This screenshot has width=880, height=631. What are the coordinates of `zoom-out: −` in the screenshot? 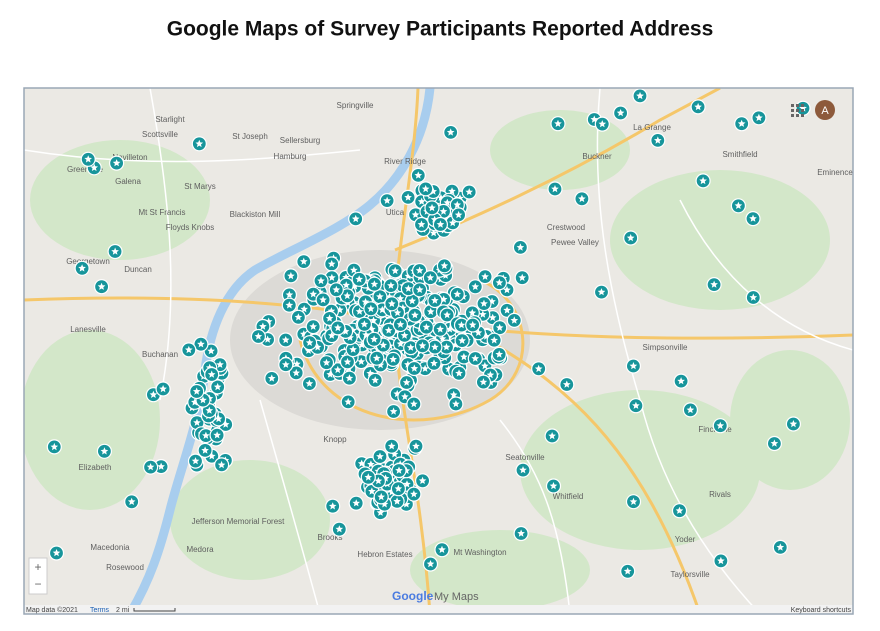 It's located at (37, 584).